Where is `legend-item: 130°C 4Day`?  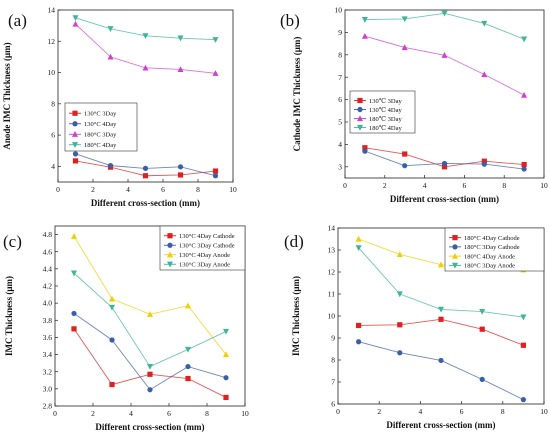
legend-item: 130°C 4Day is located at coordinates (93, 124).